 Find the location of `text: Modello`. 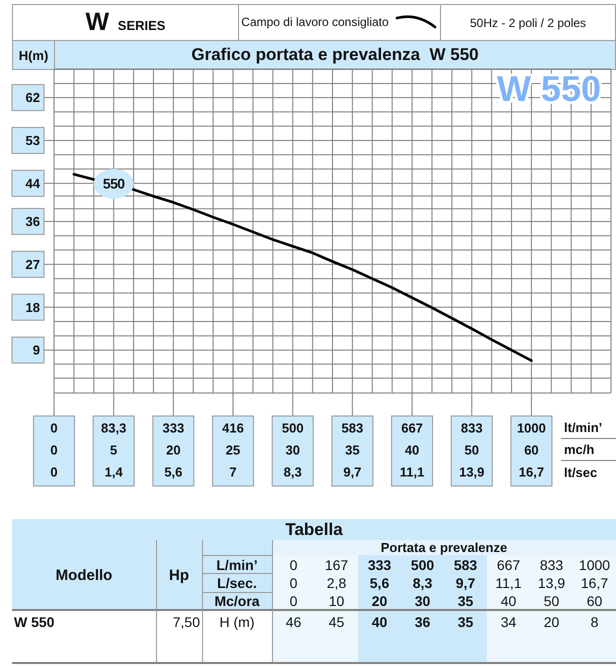

text: Modello is located at coordinates (84, 575).